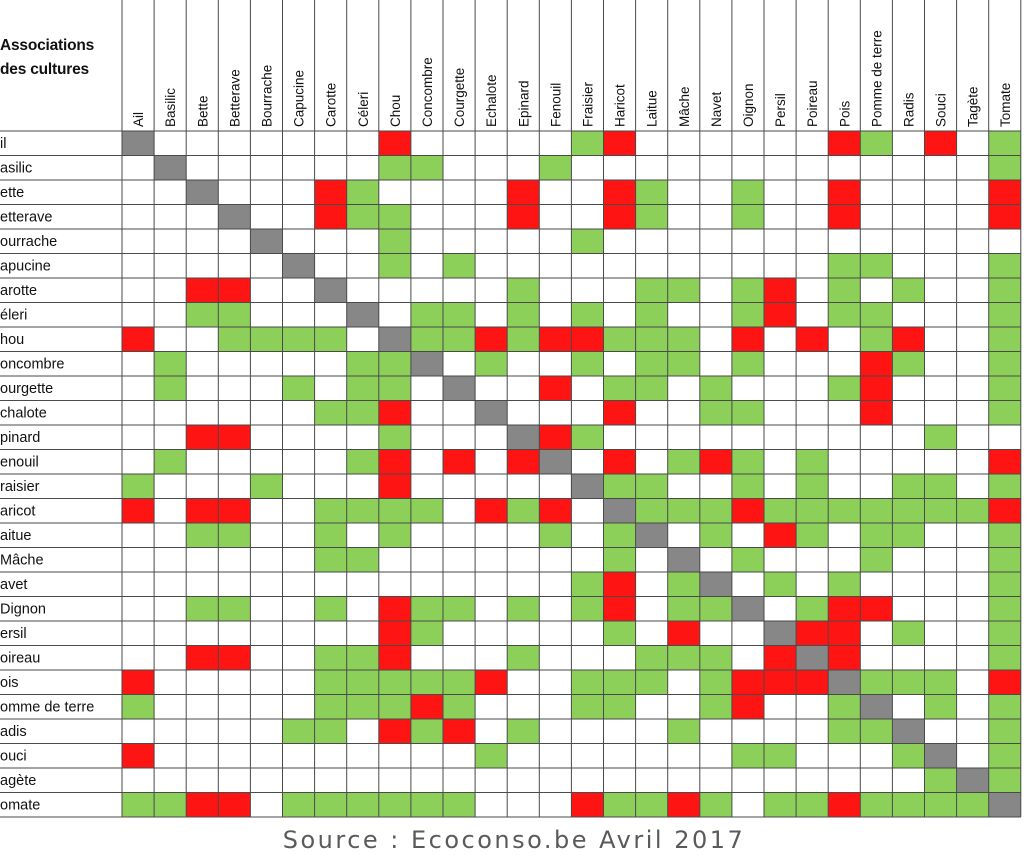 The height and width of the screenshot is (855, 1028). What do you see at coordinates (587, 104) in the screenshot?
I see `column-label-14: Fraisier` at bounding box center [587, 104].